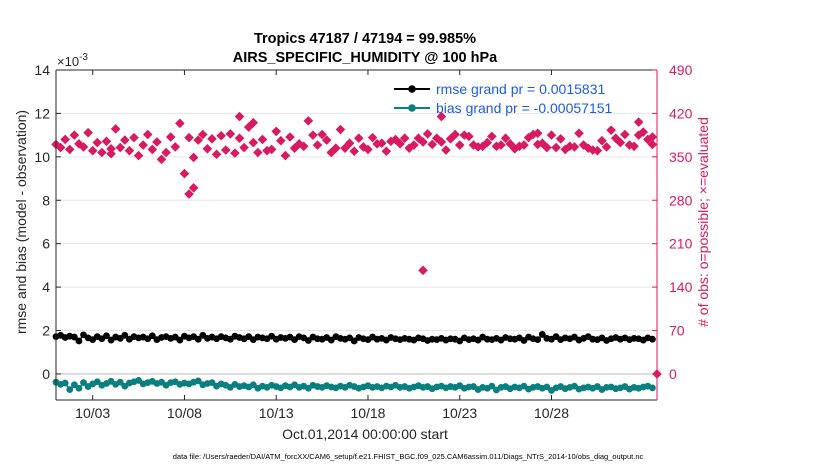 This screenshot has width=830, height=470. What do you see at coordinates (46, 244) in the screenshot?
I see `y-left-tick-label: 6` at bounding box center [46, 244].